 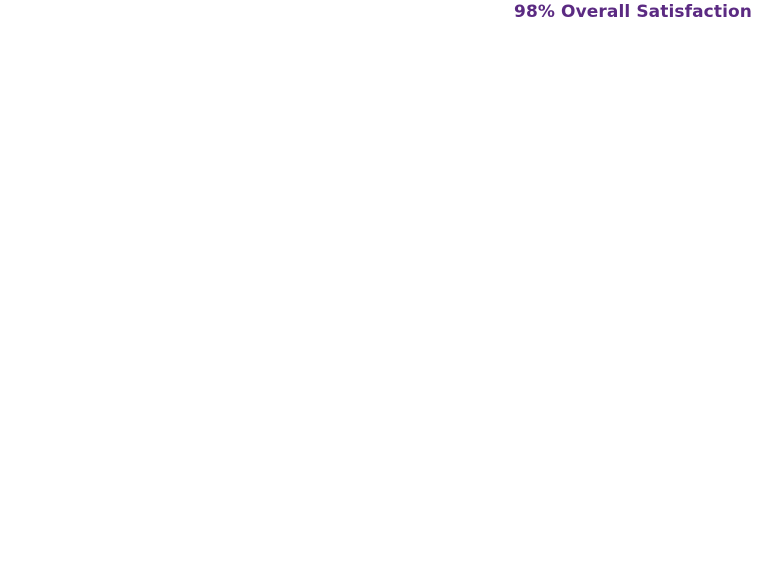 I want to click on satisfaction-heading: 98% Overall Satisfaction, so click(x=633, y=12).